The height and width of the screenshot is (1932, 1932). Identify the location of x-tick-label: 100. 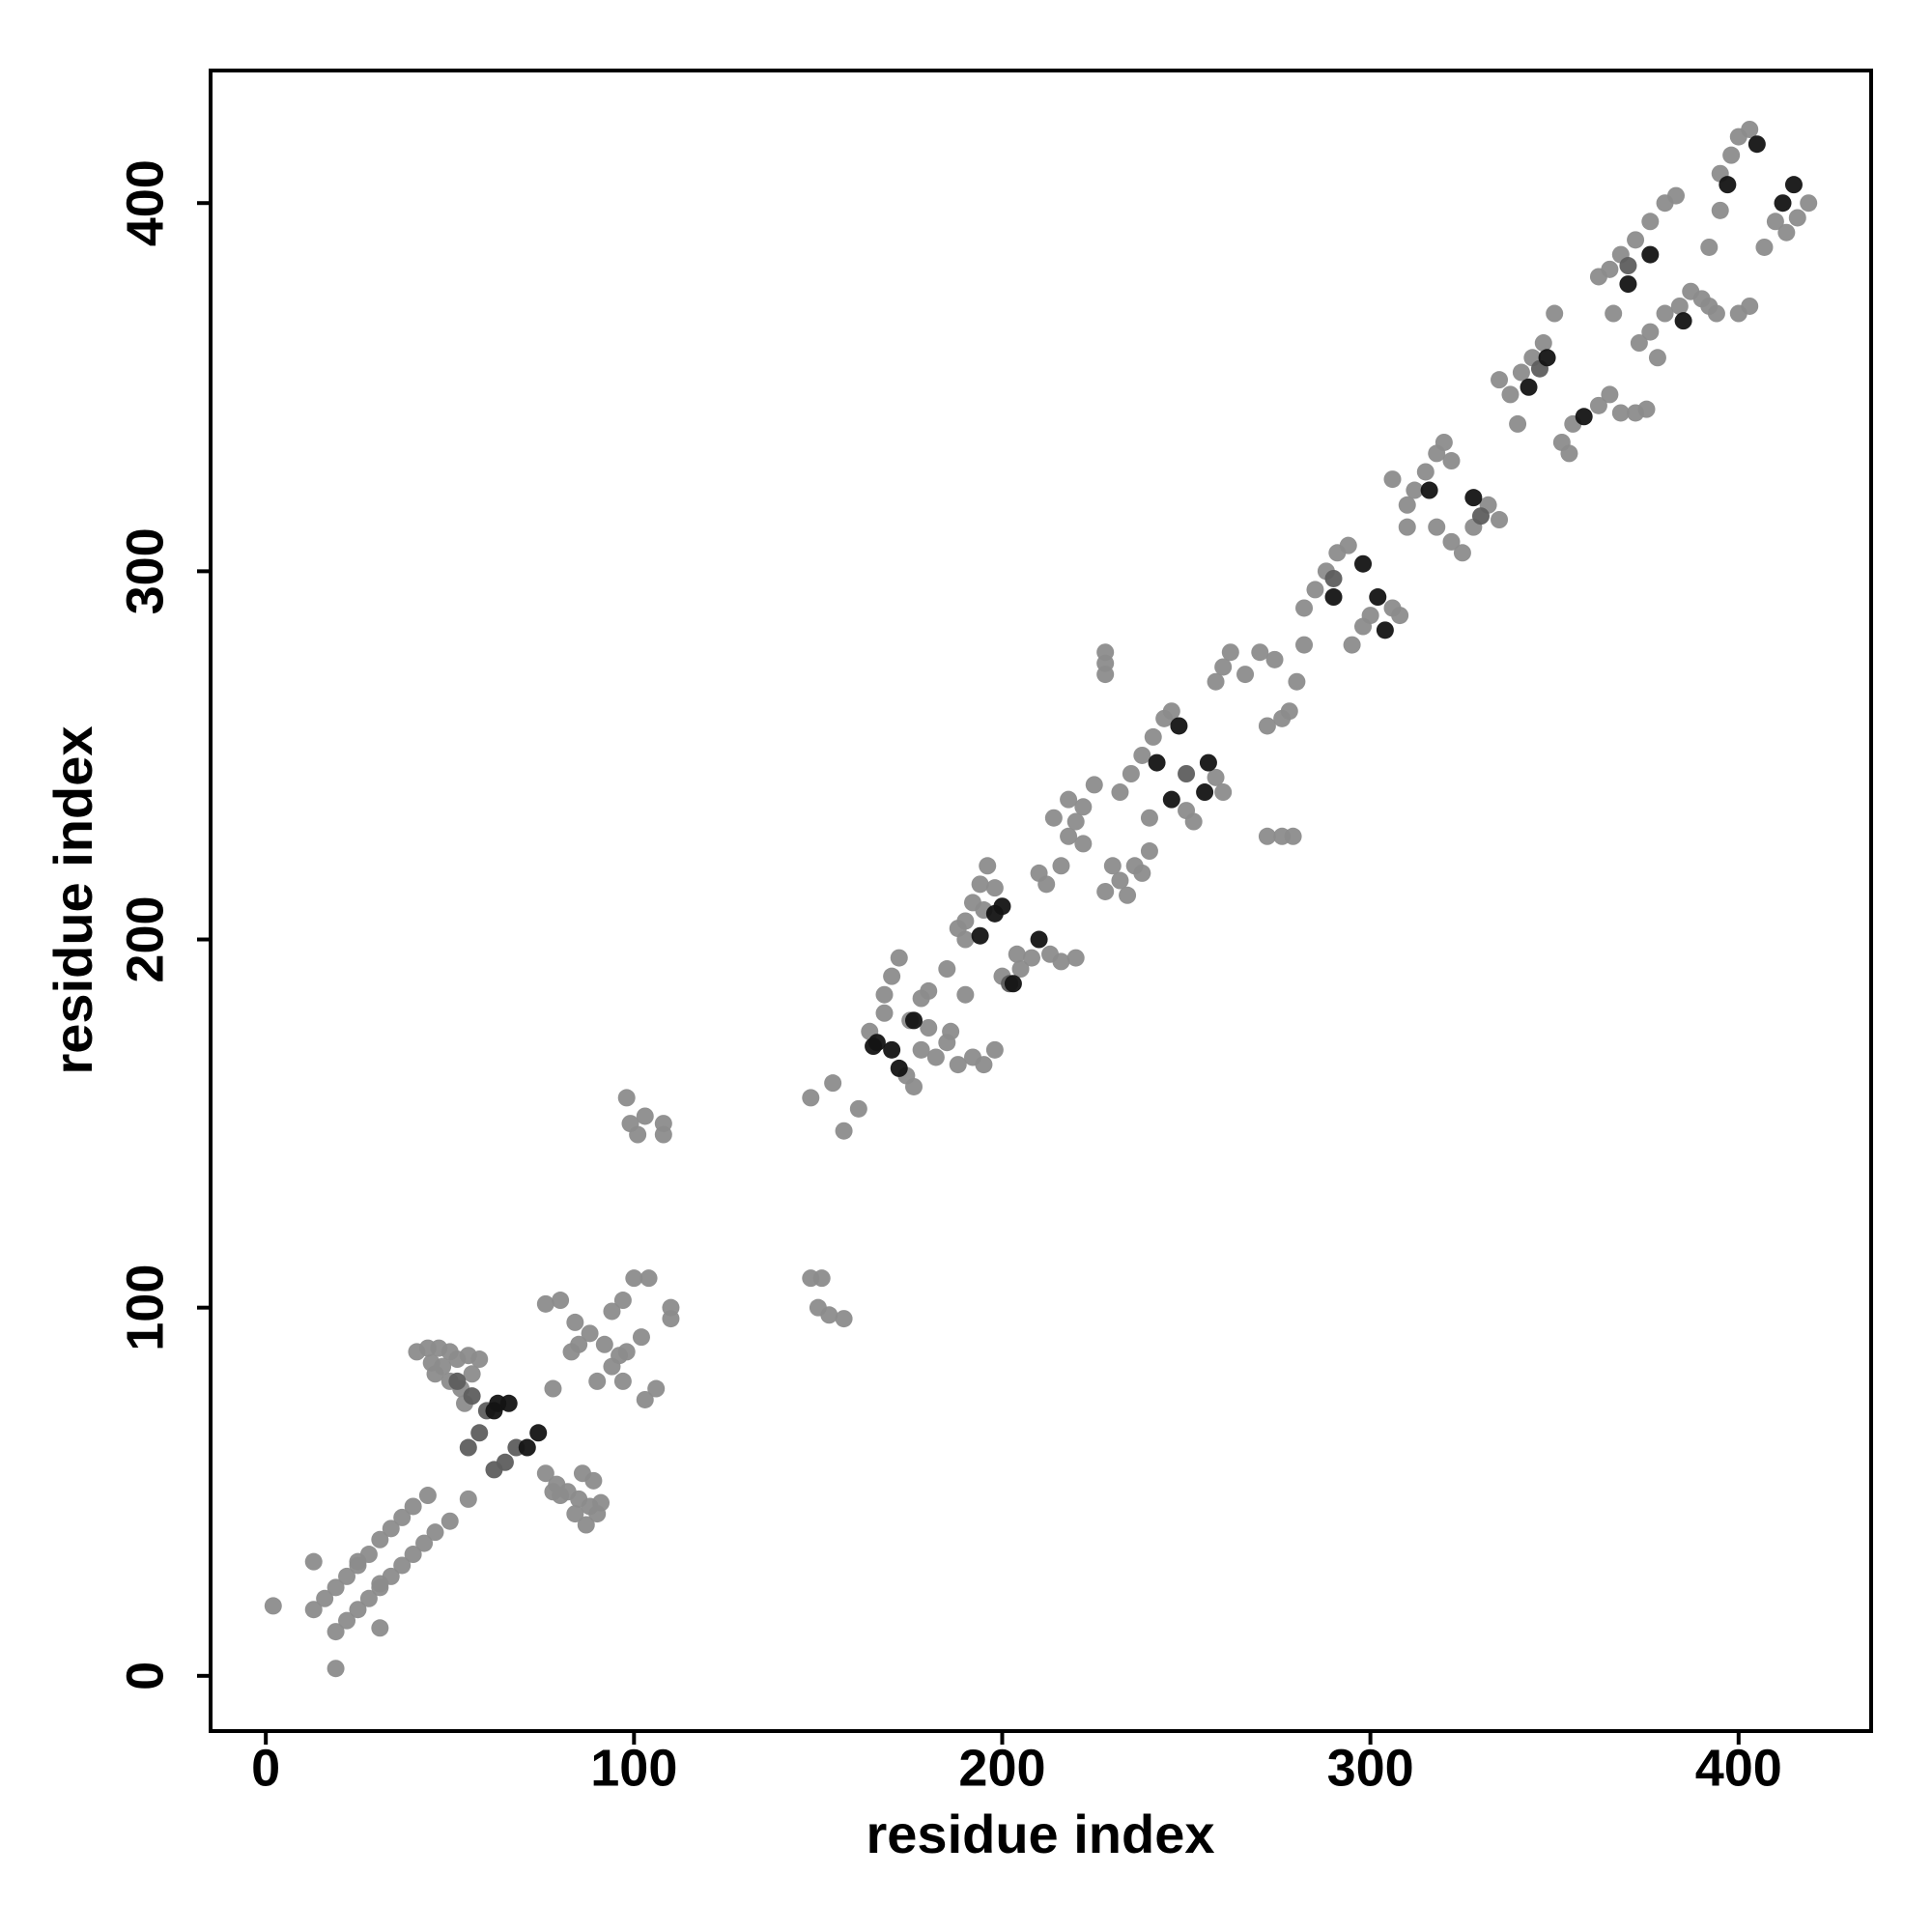
(633, 1768).